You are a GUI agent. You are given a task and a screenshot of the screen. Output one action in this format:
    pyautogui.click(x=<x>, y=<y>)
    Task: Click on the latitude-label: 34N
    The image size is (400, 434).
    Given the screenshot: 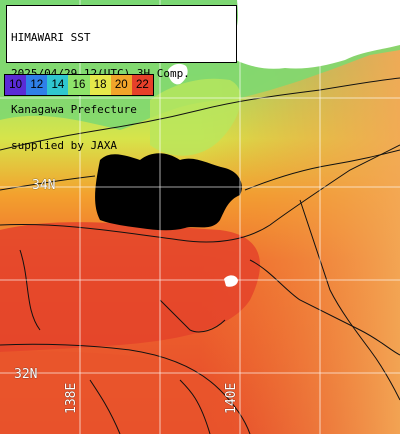 What is the action you would take?
    pyautogui.click(x=44, y=185)
    